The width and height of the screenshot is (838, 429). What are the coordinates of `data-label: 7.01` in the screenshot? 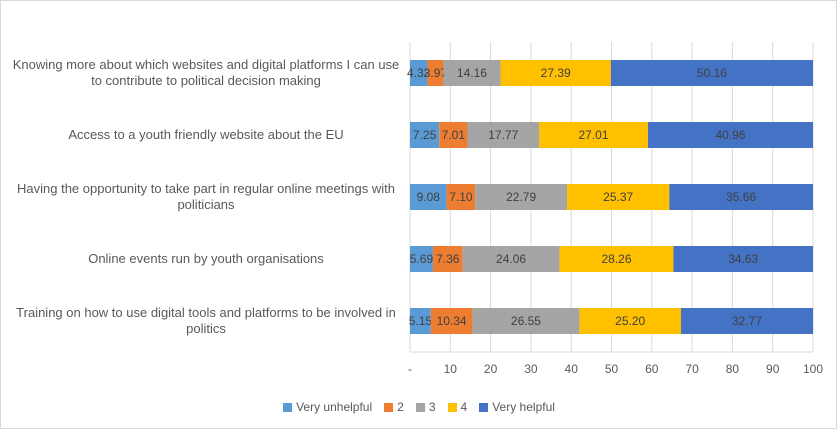 It's located at (454, 135).